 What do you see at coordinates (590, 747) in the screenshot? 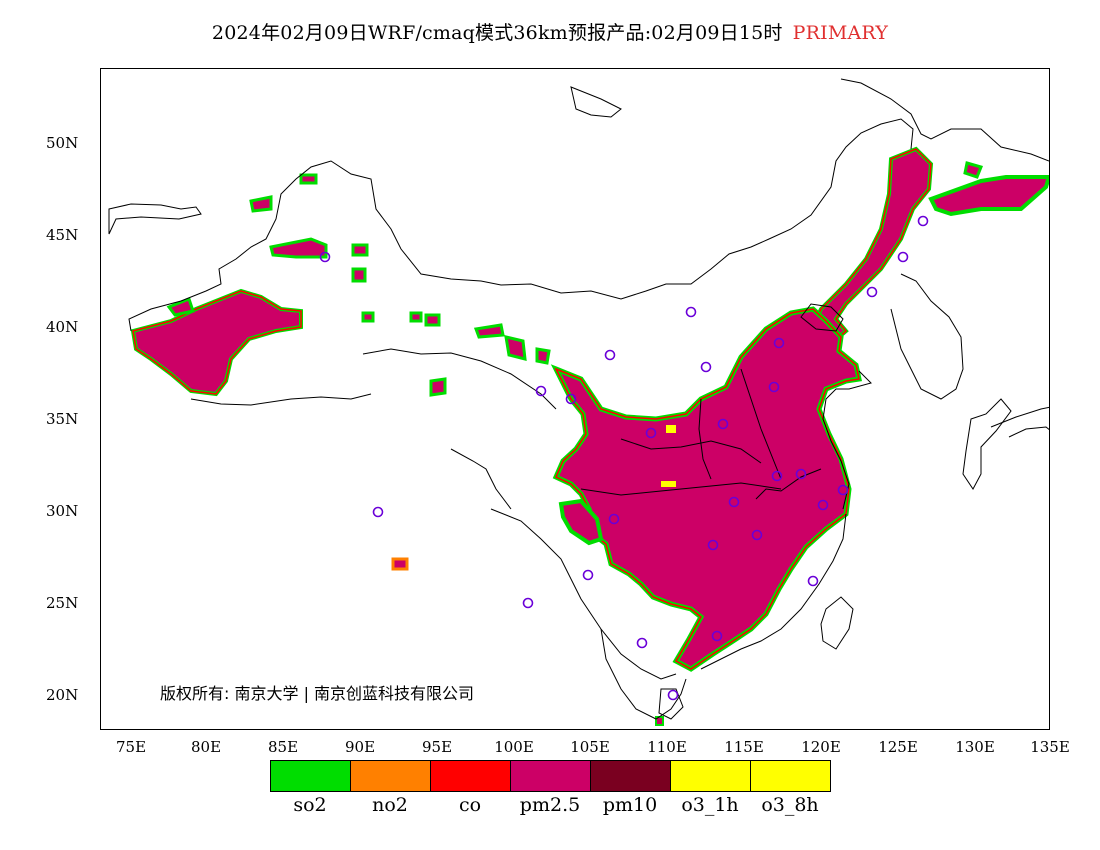
I see `x-label-105e: 105E` at bounding box center [590, 747].